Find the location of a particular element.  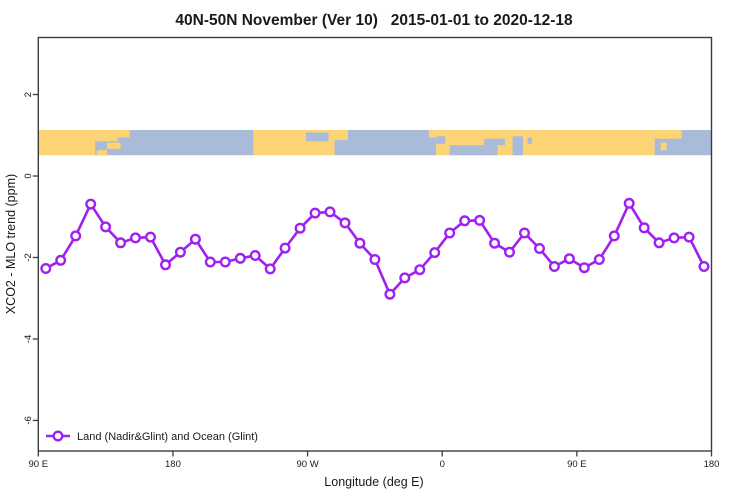

x-tick-label: 0 is located at coordinates (442, 464).